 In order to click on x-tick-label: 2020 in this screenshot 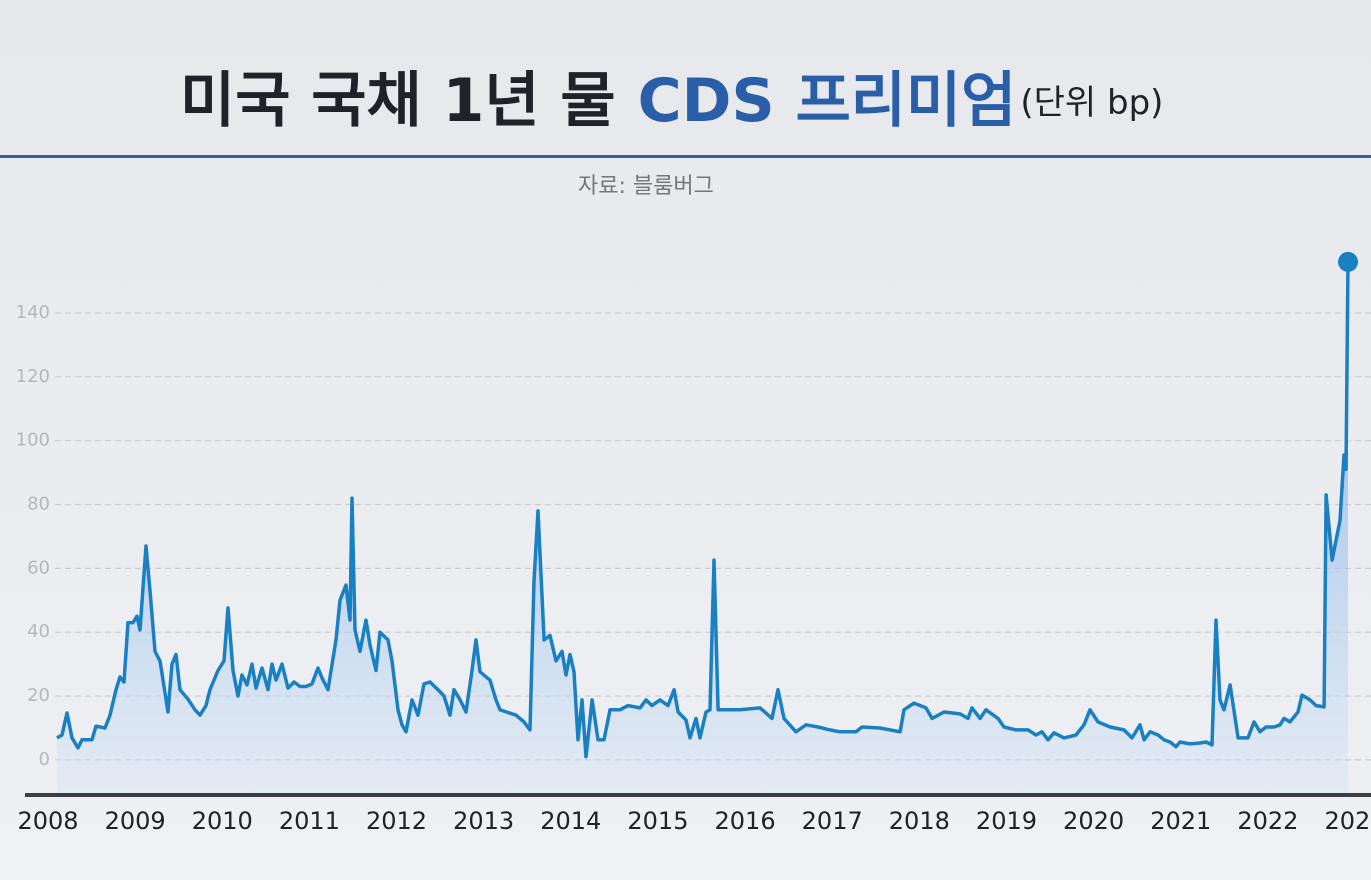, I will do `click(1093, 821)`.